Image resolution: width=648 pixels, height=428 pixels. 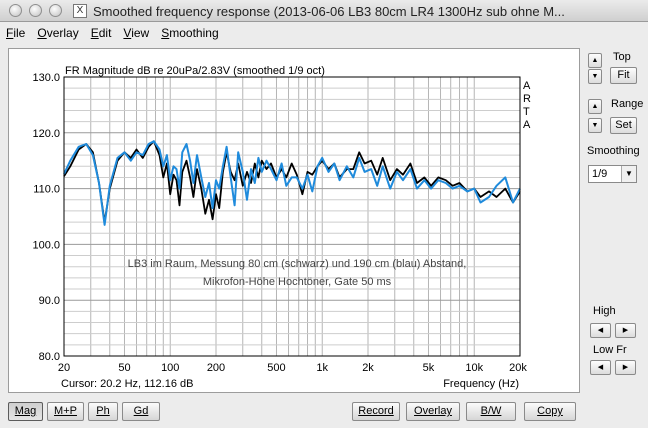 What do you see at coordinates (527, 99) in the screenshot?
I see `arta-letter-r: R` at bounding box center [527, 99].